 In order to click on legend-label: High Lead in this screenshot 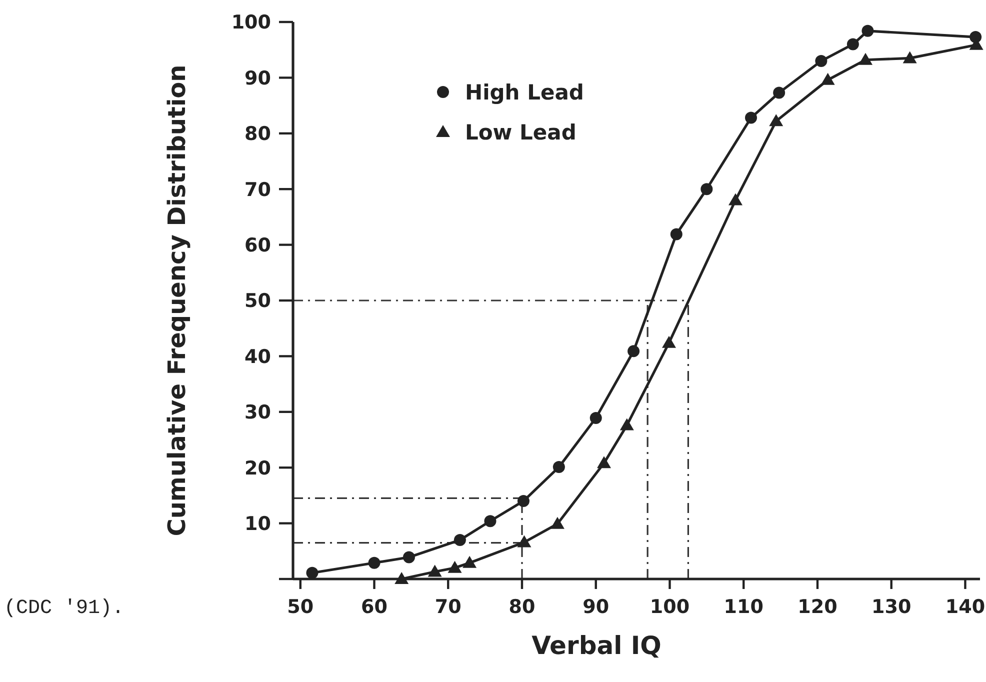, I will do `click(524, 92)`.